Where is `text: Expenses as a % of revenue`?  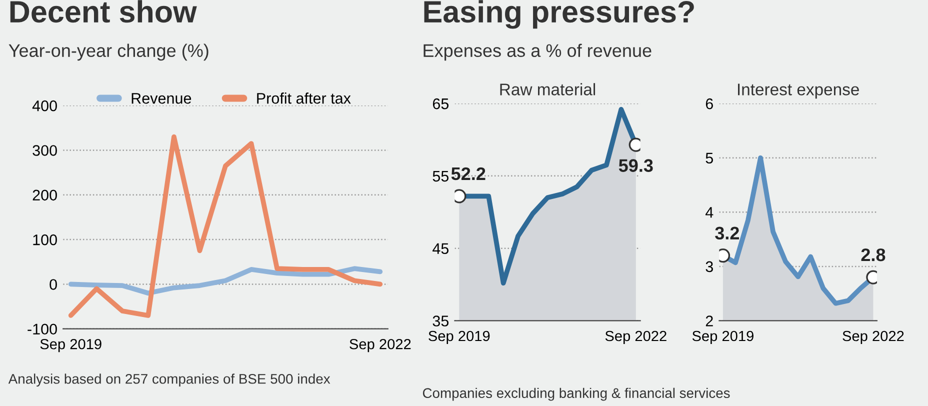 text: Expenses as a % of revenue is located at coordinates (538, 52).